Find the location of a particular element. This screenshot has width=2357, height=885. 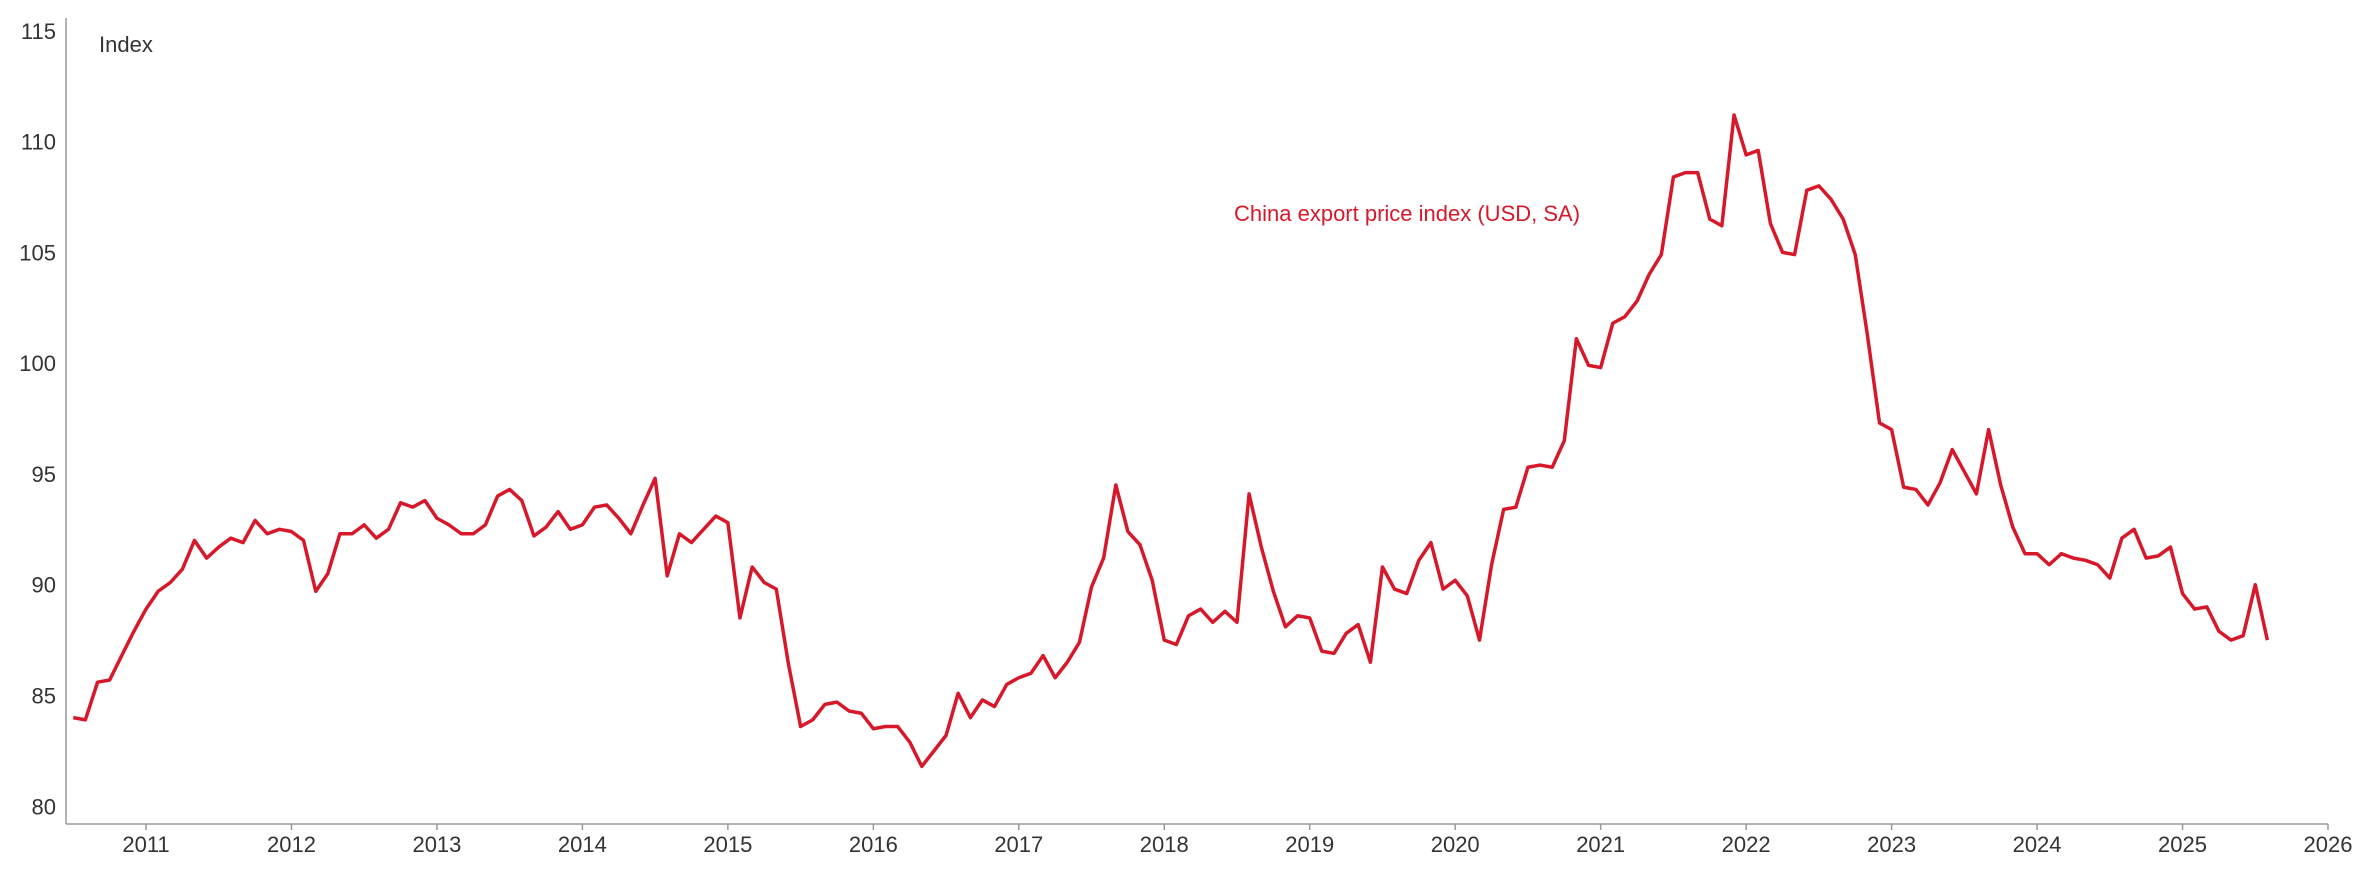

x-tick-label: 2018 is located at coordinates (1164, 844).